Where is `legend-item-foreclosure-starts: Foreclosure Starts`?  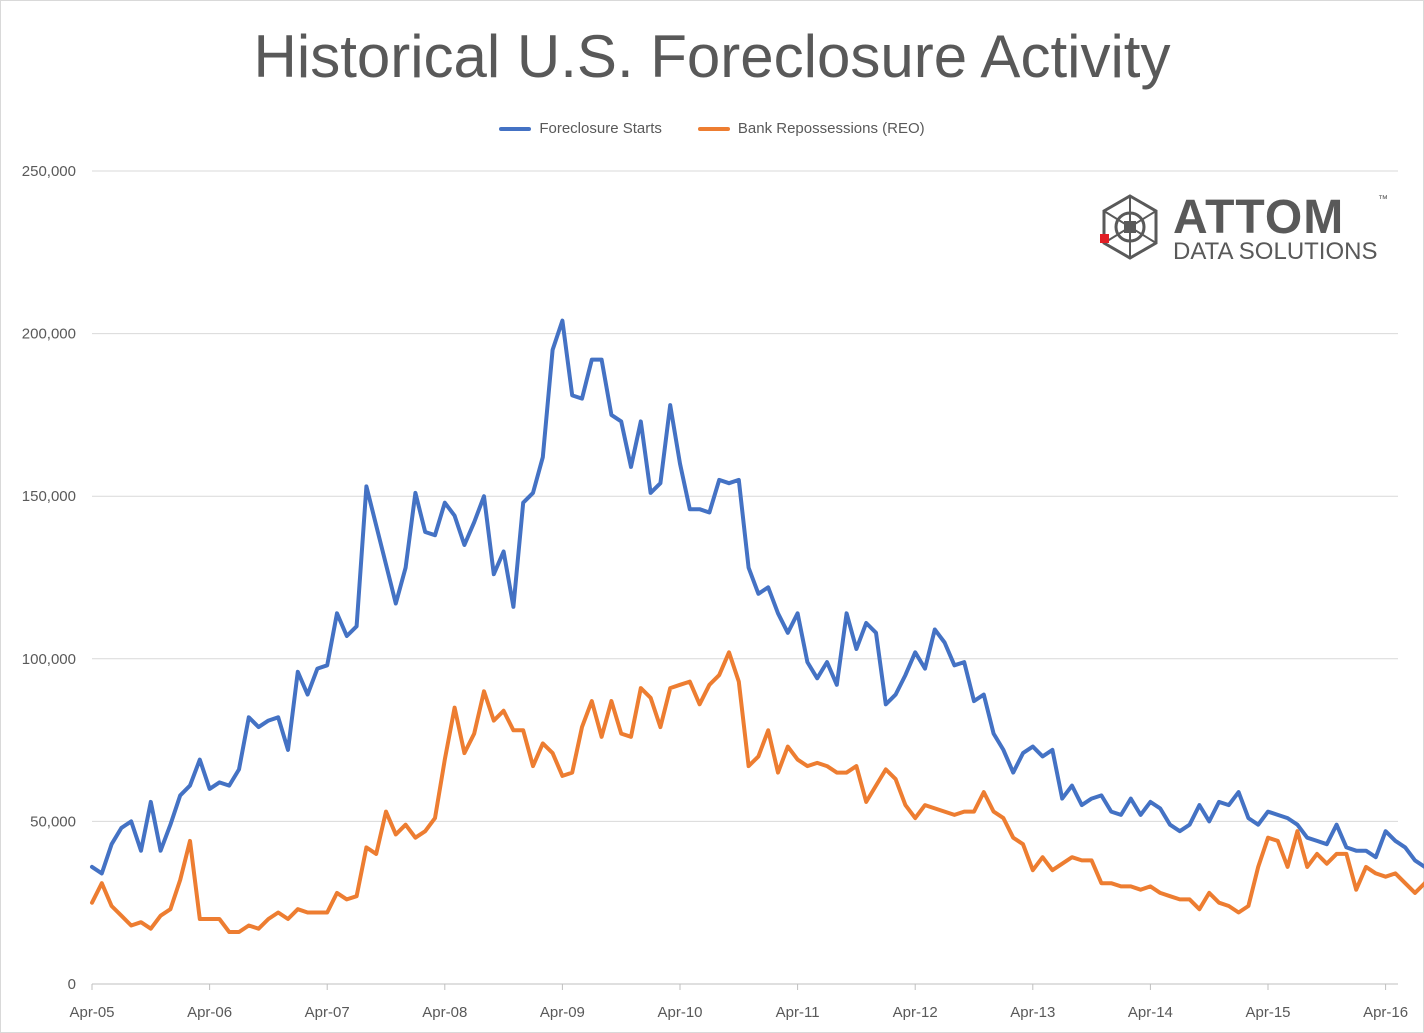
legend-item-foreclosure-starts: Foreclosure Starts is located at coordinates (580, 128).